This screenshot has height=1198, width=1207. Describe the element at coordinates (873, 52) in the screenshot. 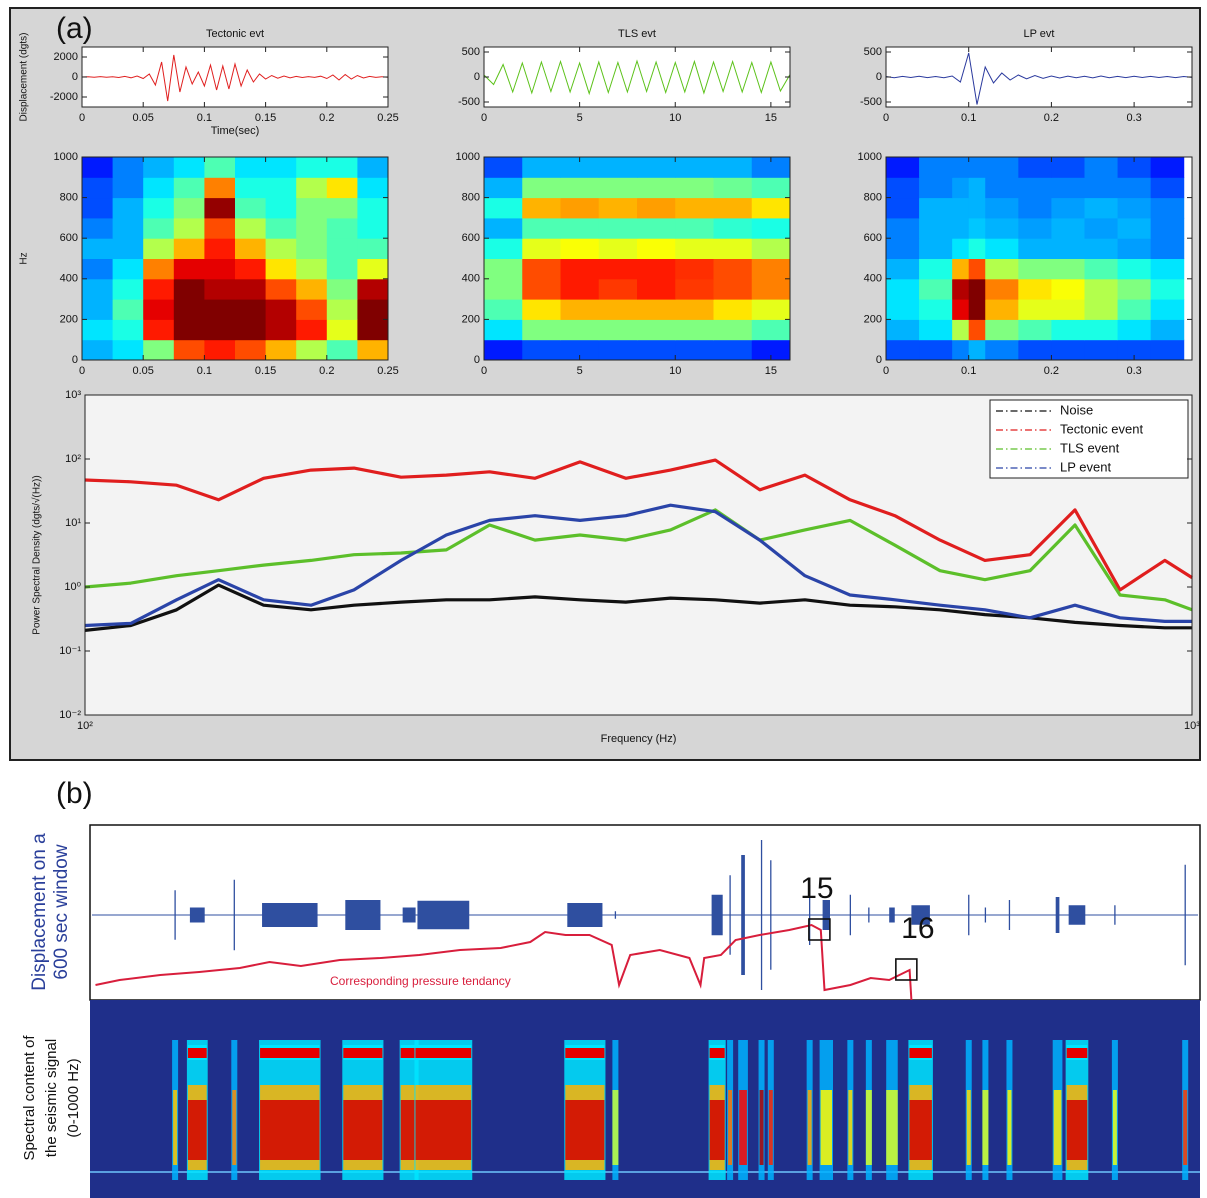

I see `y-tick-label: 500` at that location.